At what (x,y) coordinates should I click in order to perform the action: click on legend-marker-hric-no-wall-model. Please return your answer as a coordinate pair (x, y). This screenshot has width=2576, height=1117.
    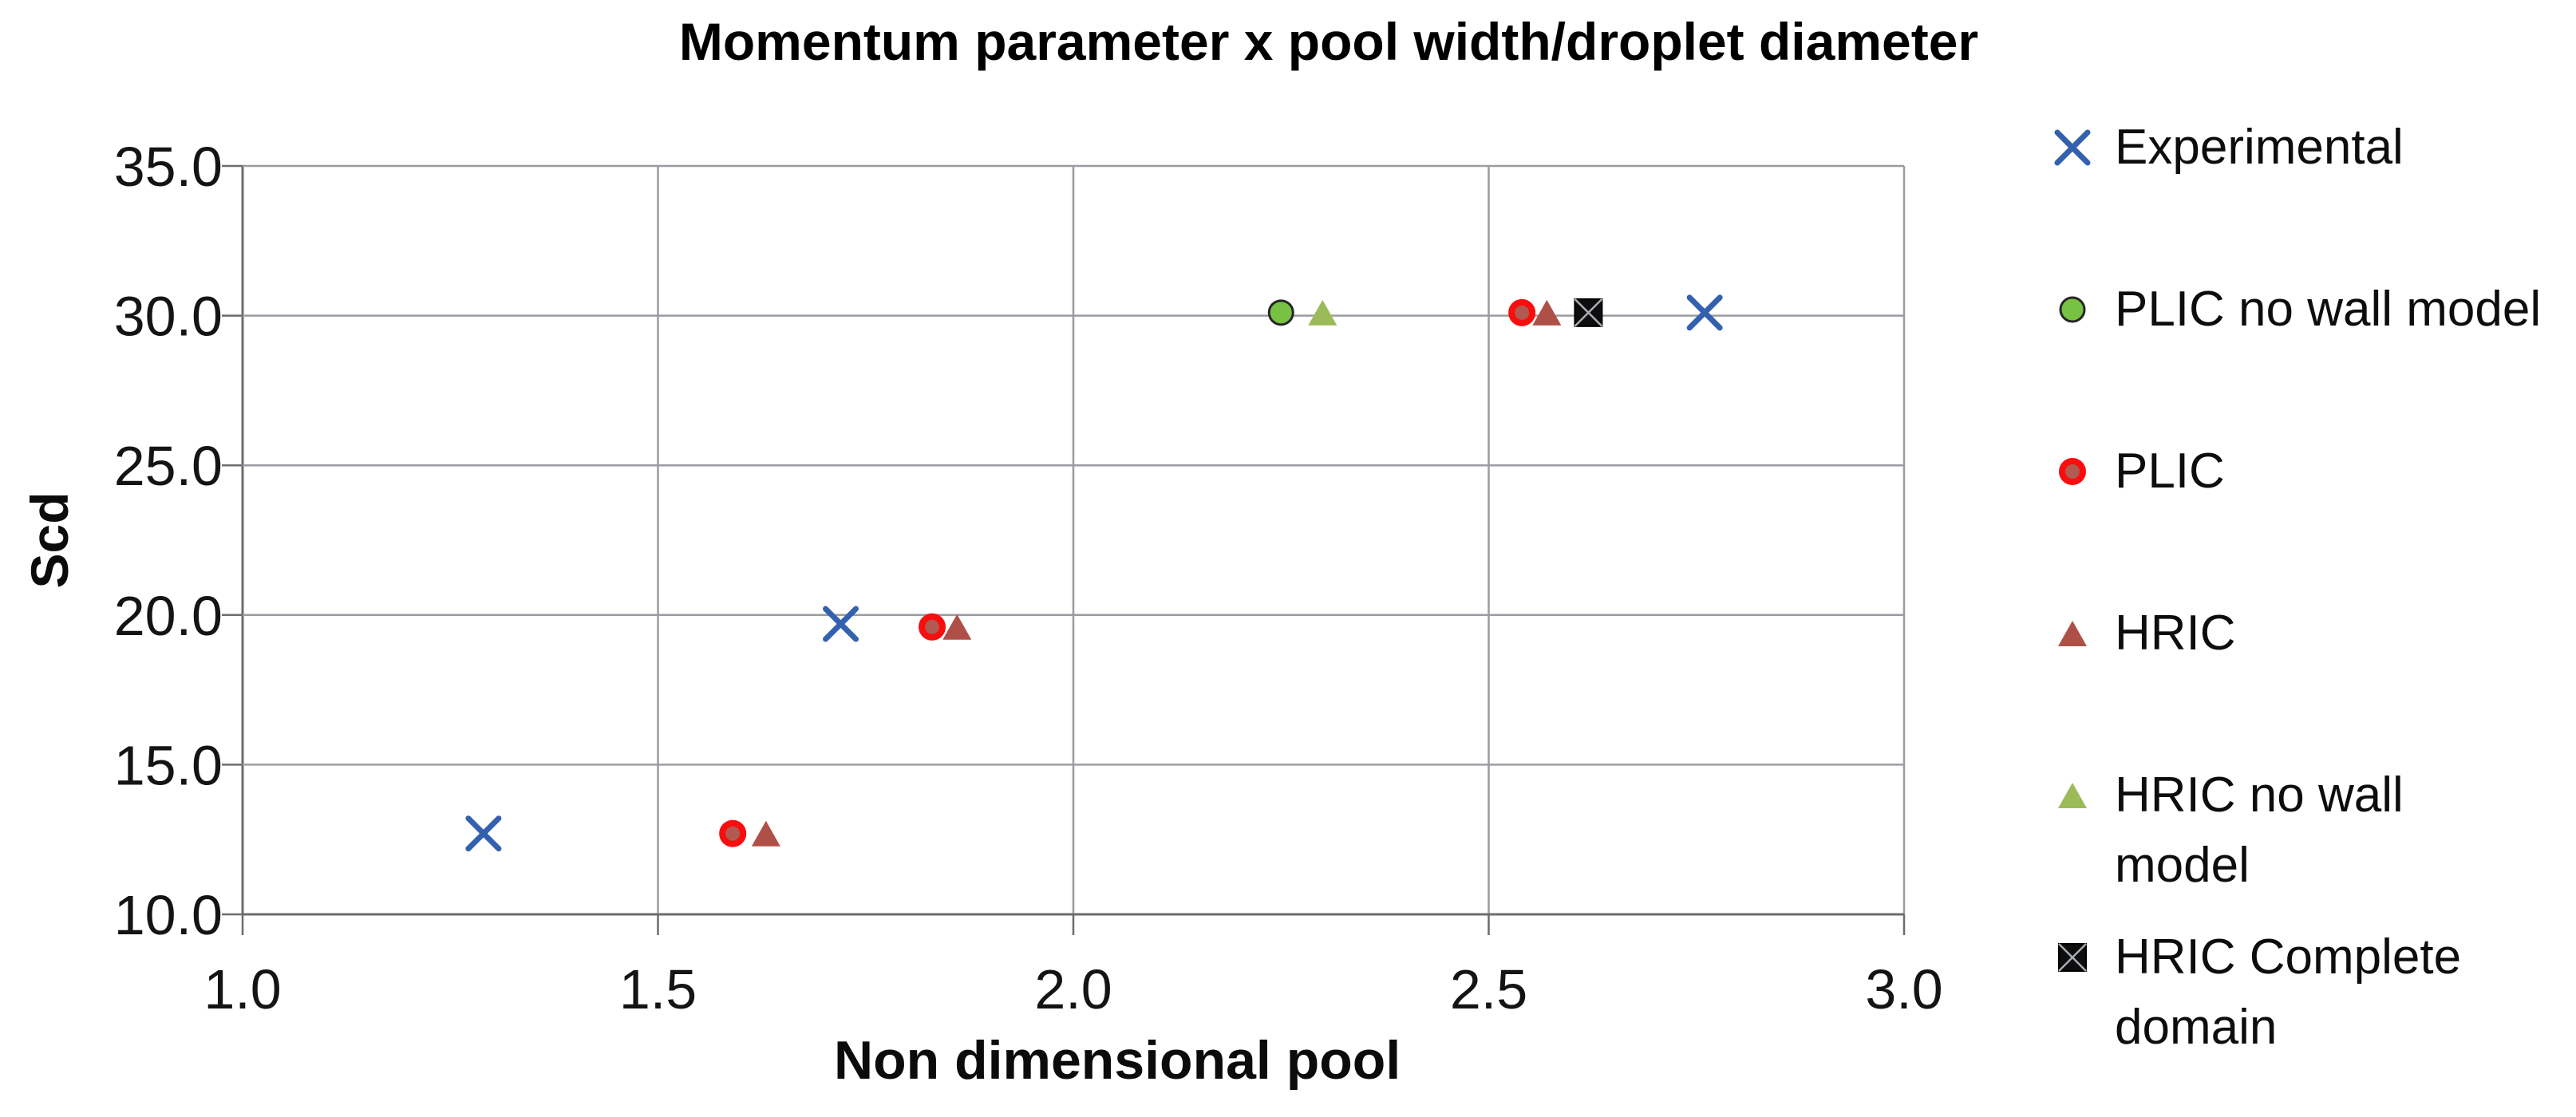
    Looking at the image, I should click on (2072, 795).